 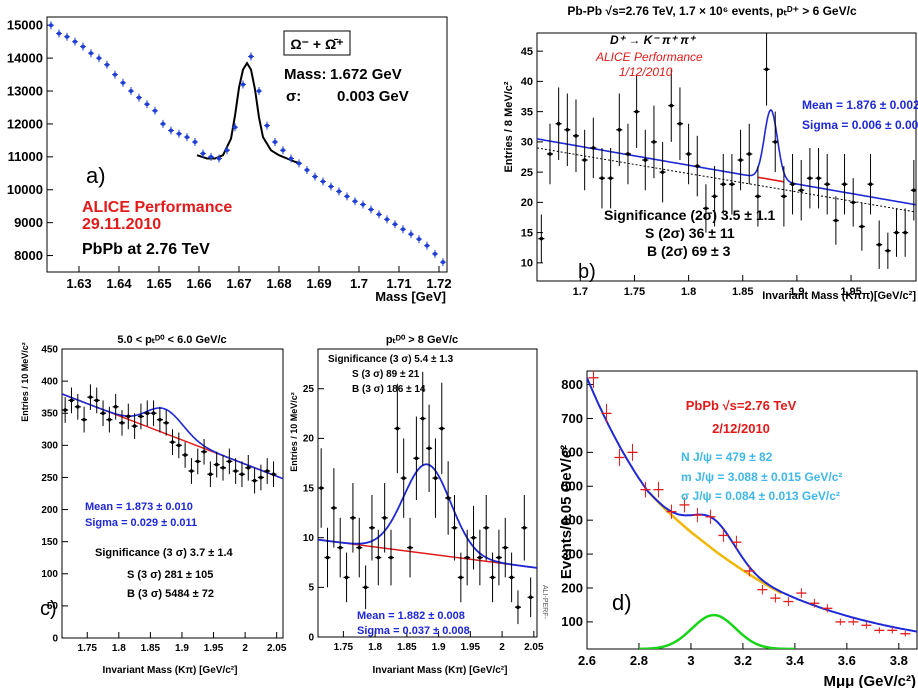 I want to click on panel-b-background: B (2σ) 69 ± 3, so click(x=689, y=251).